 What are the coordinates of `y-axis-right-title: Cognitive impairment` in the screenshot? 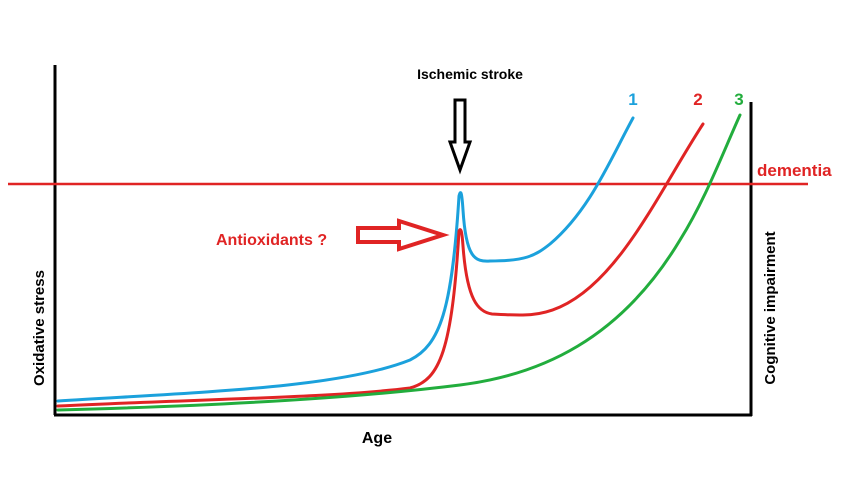 It's located at (770, 307).